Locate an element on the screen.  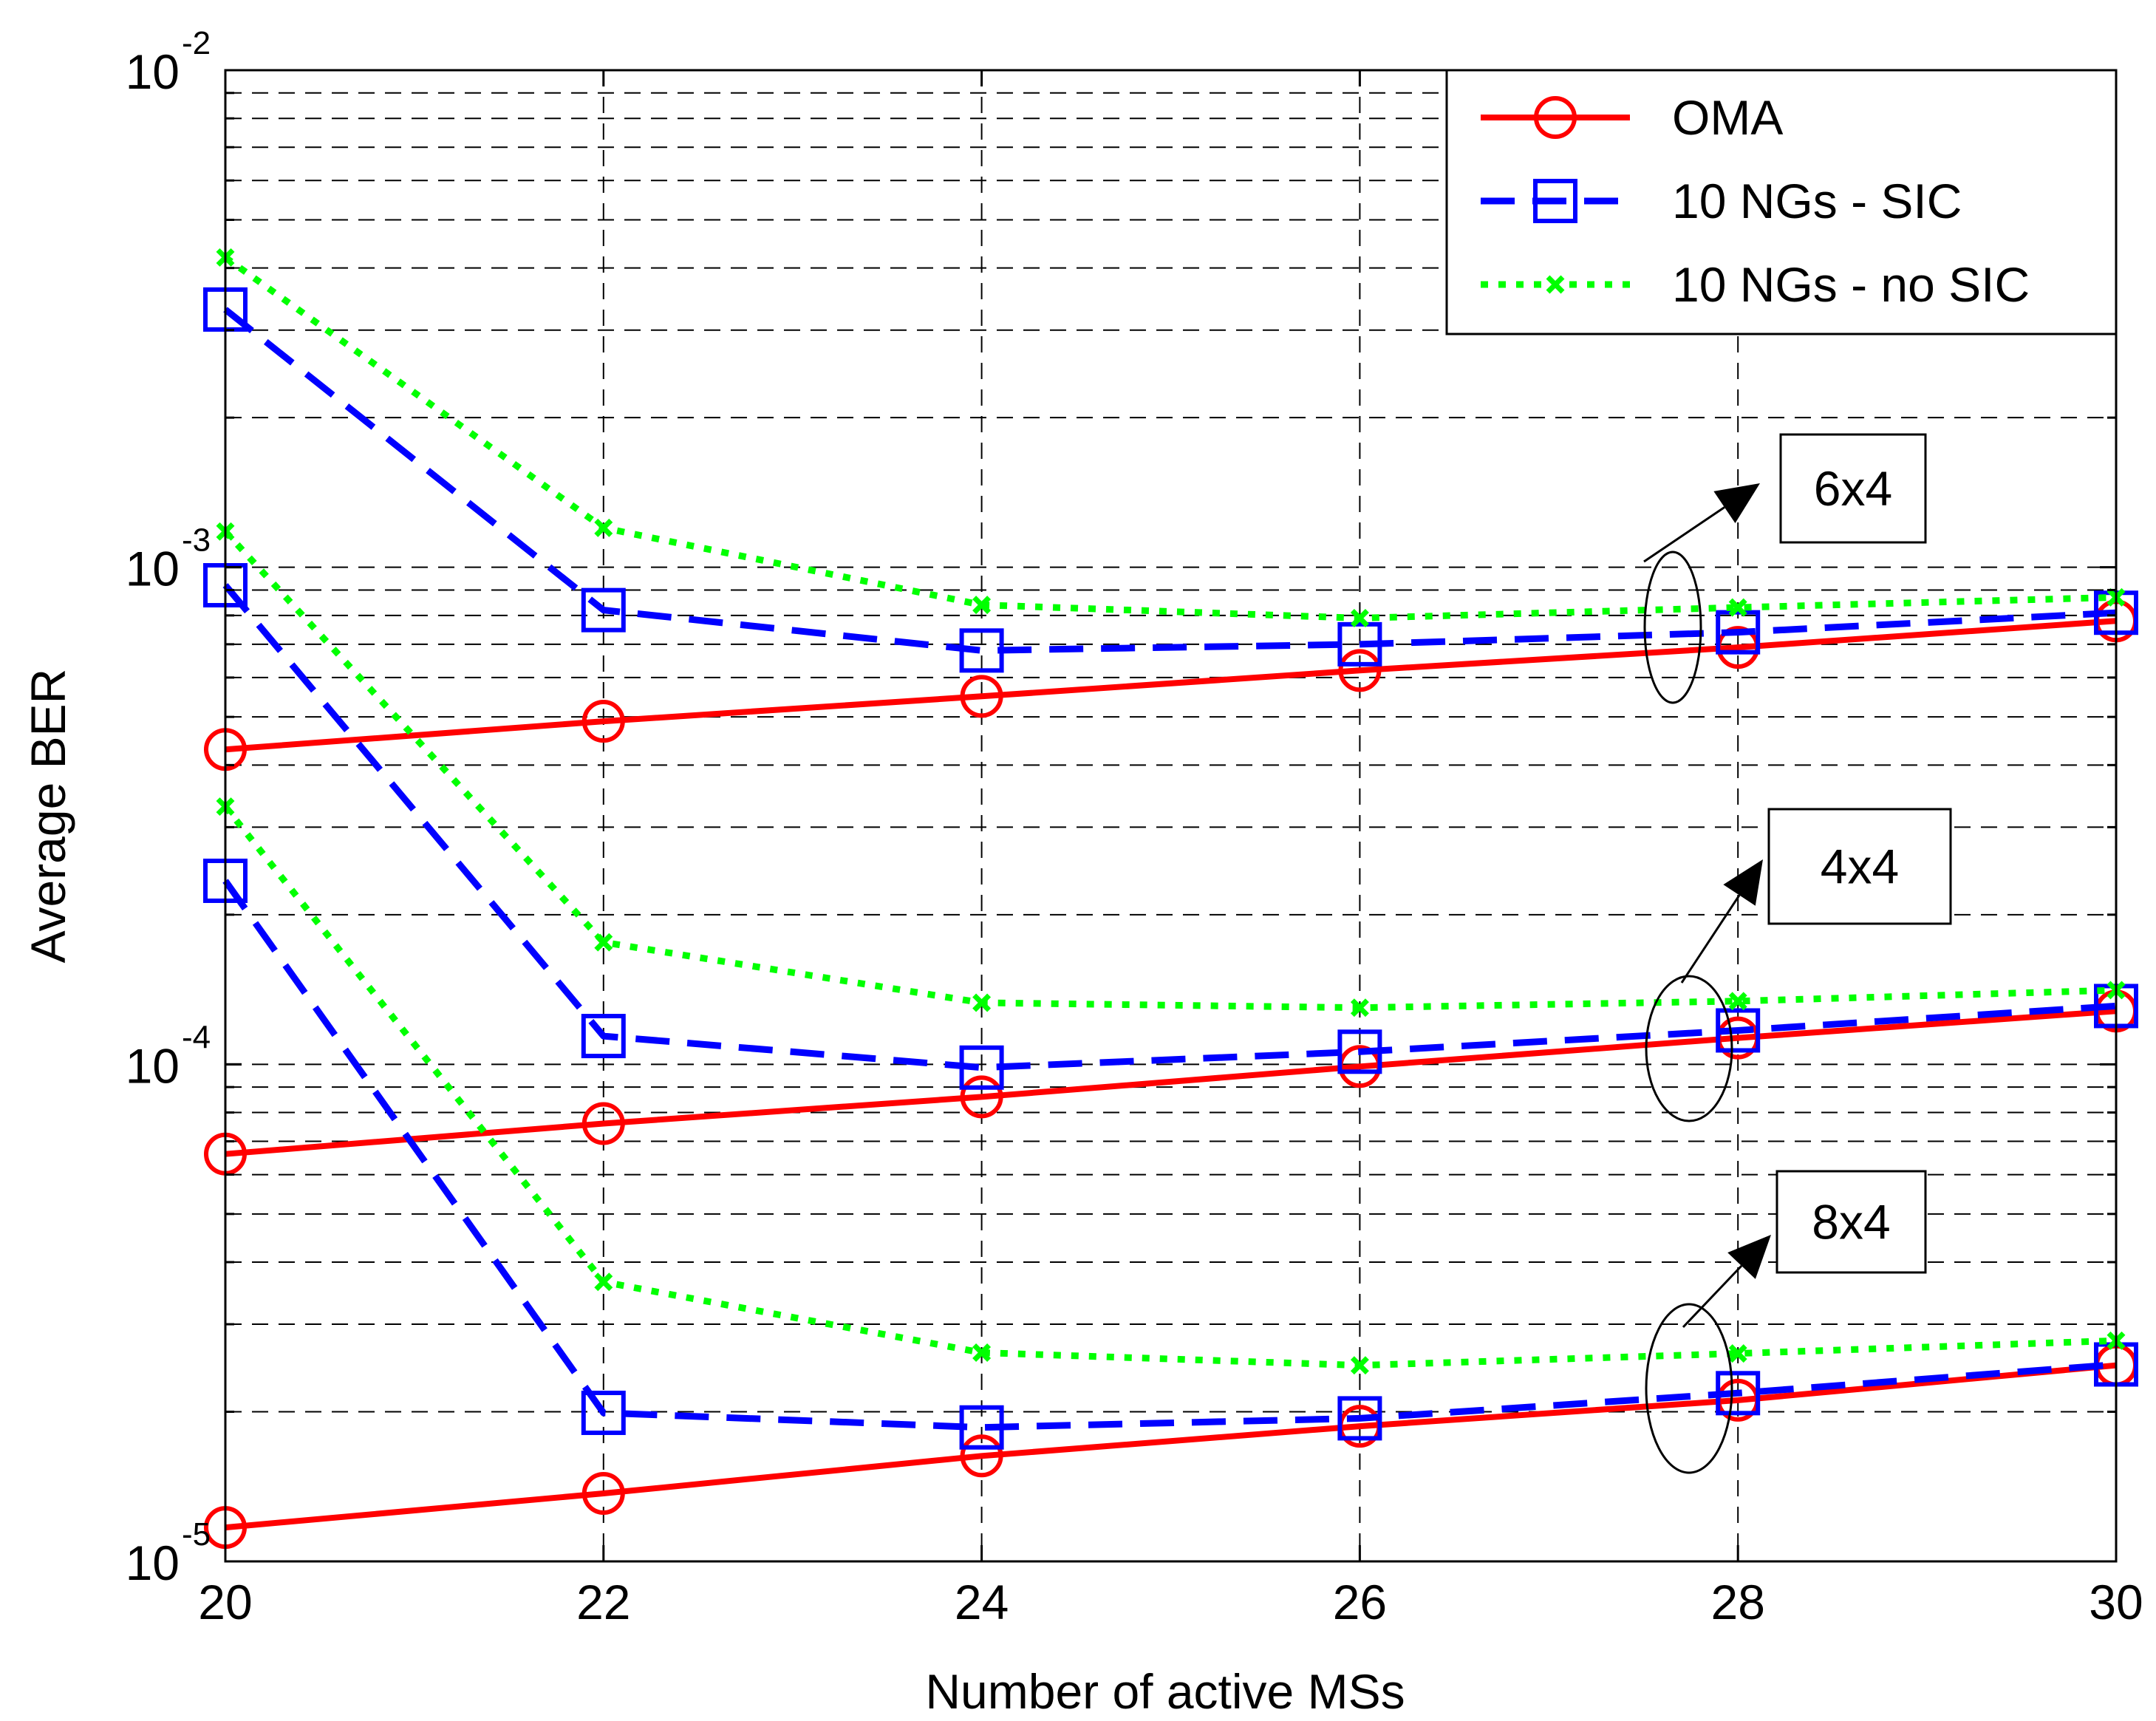
group-annotations: 6x4 4x4 8x4 is located at coordinates (1797, 954).